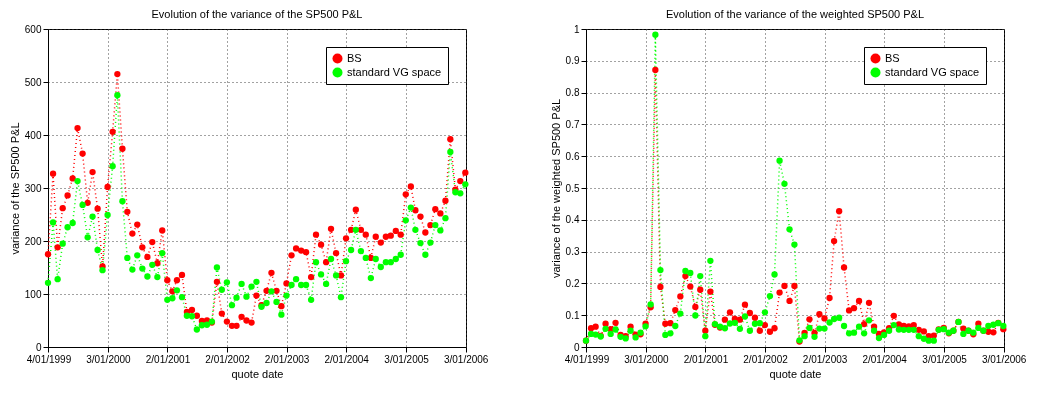  What do you see at coordinates (33, 135) in the screenshot?
I see `y-tick-label: 400` at bounding box center [33, 135].